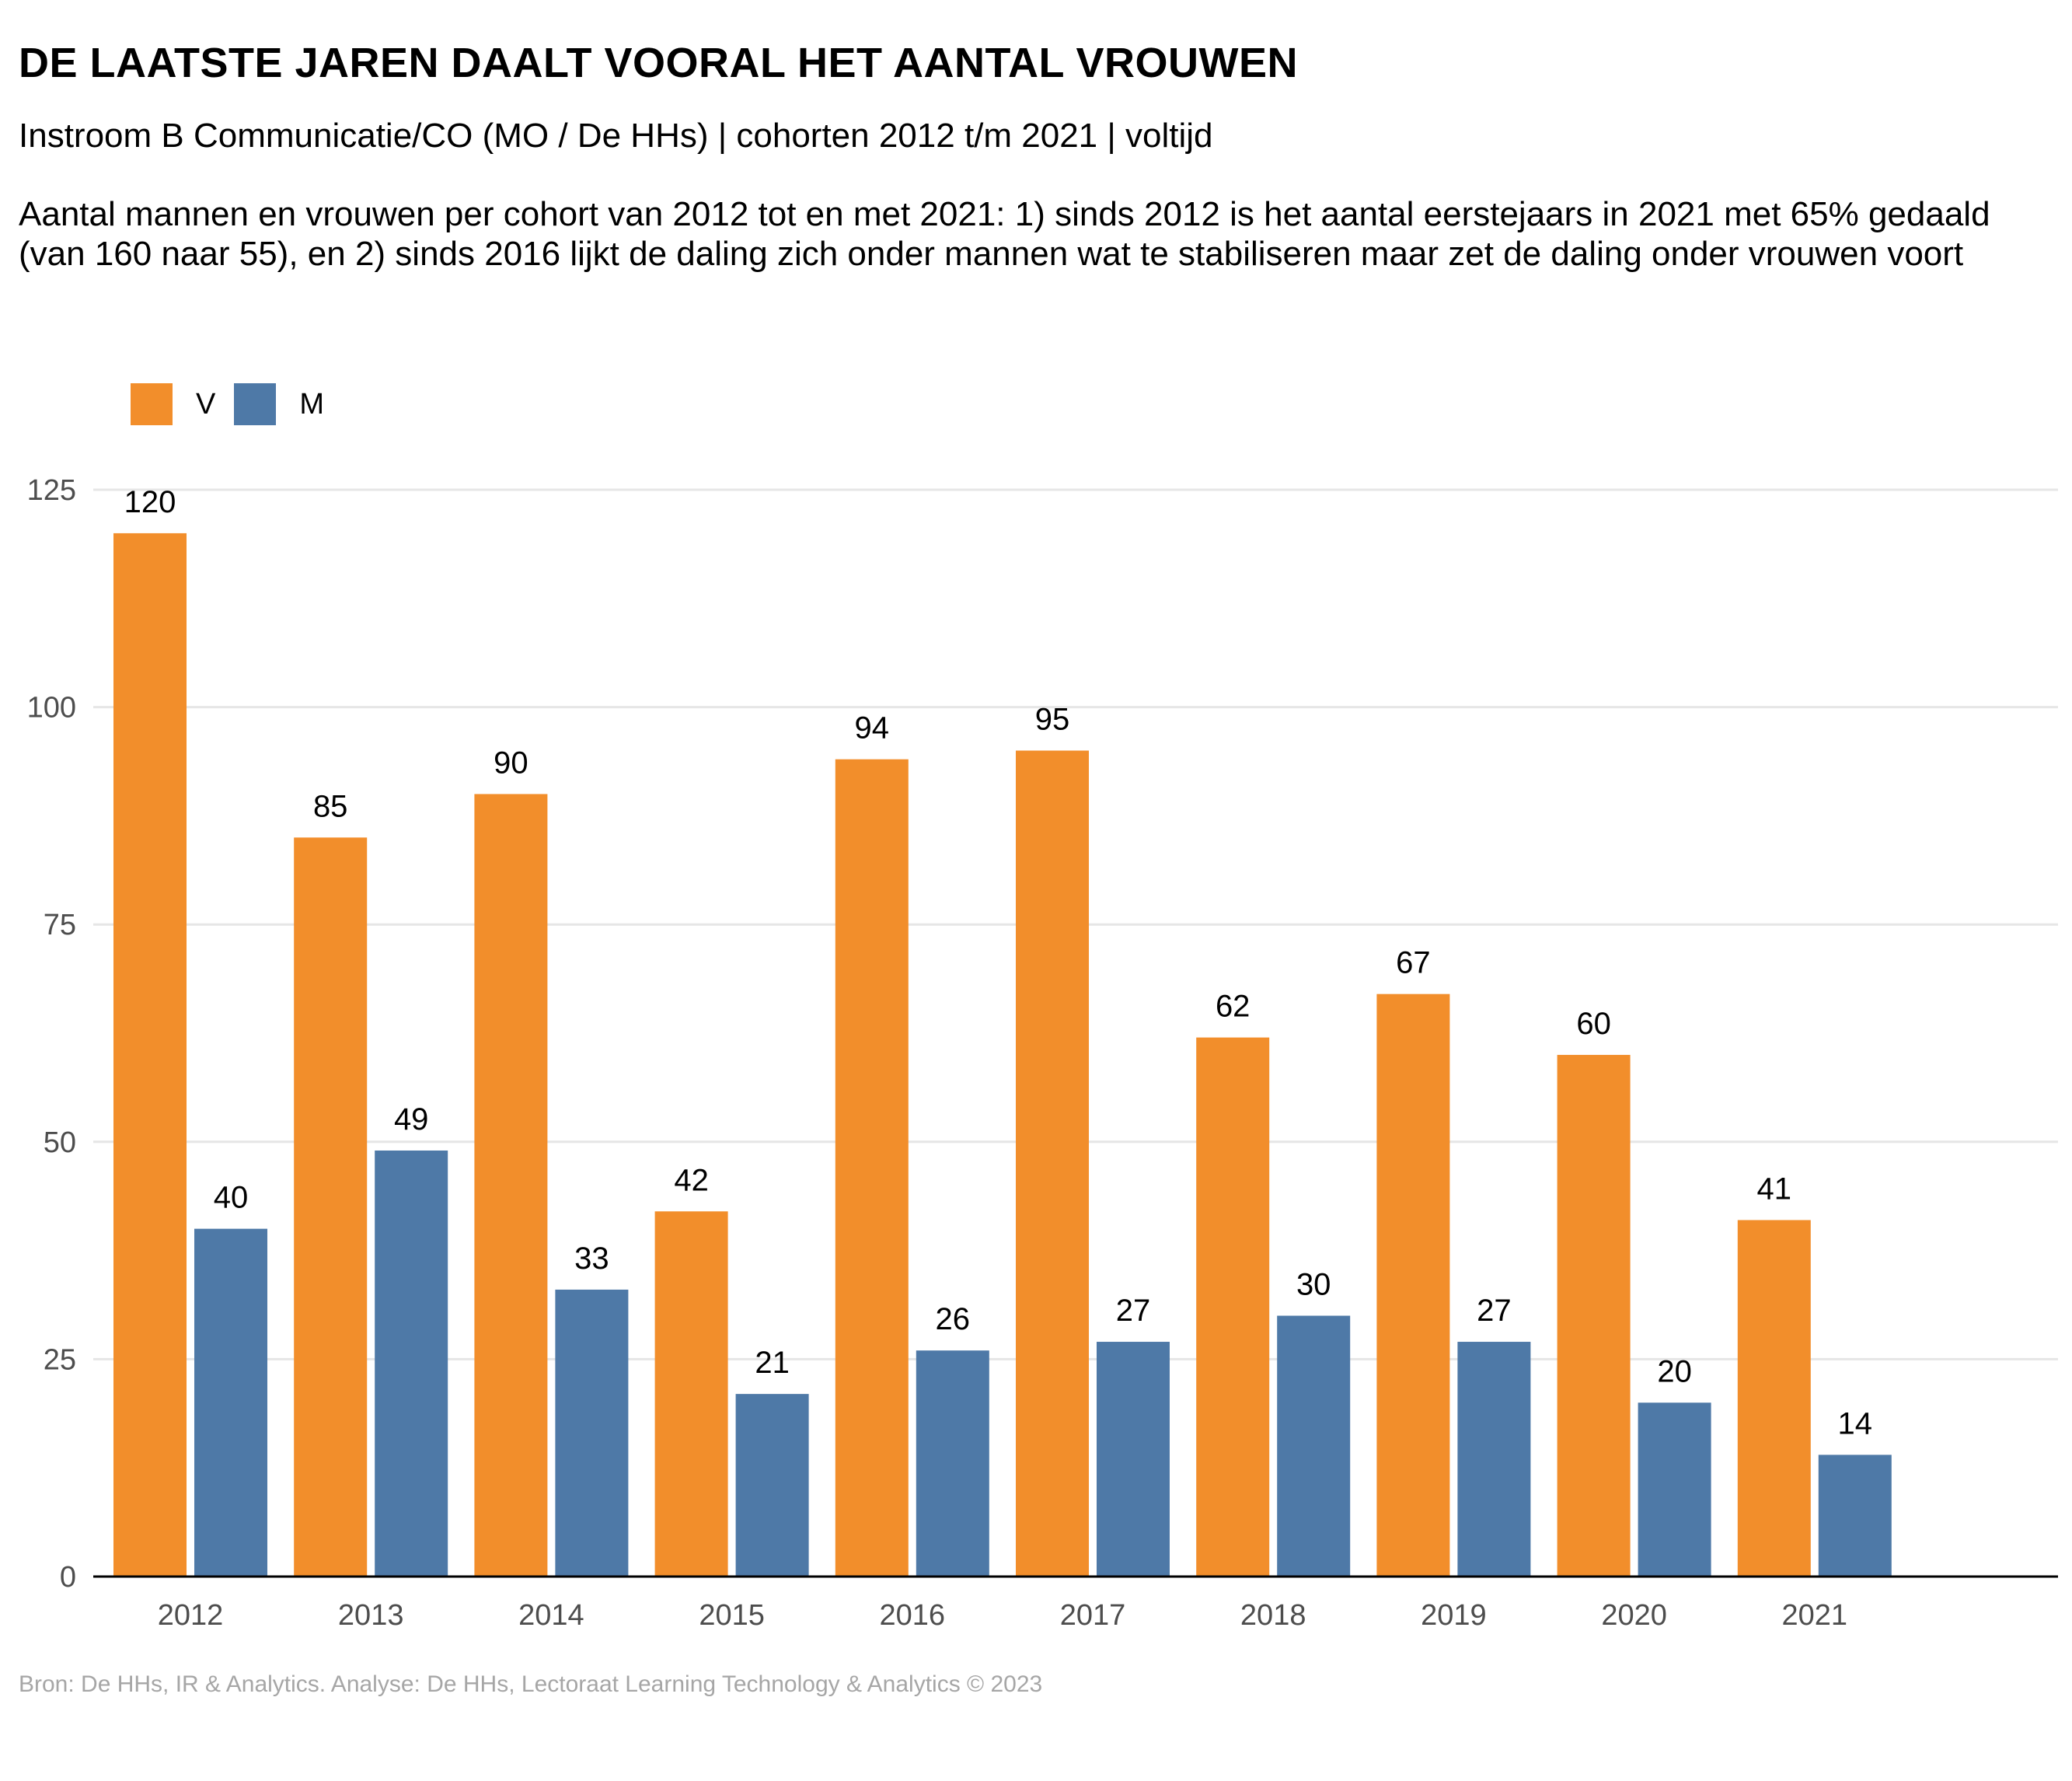 This screenshot has width=2072, height=1781. What do you see at coordinates (1774, 1398) in the screenshot?
I see `bar-v-2021` at bounding box center [1774, 1398].